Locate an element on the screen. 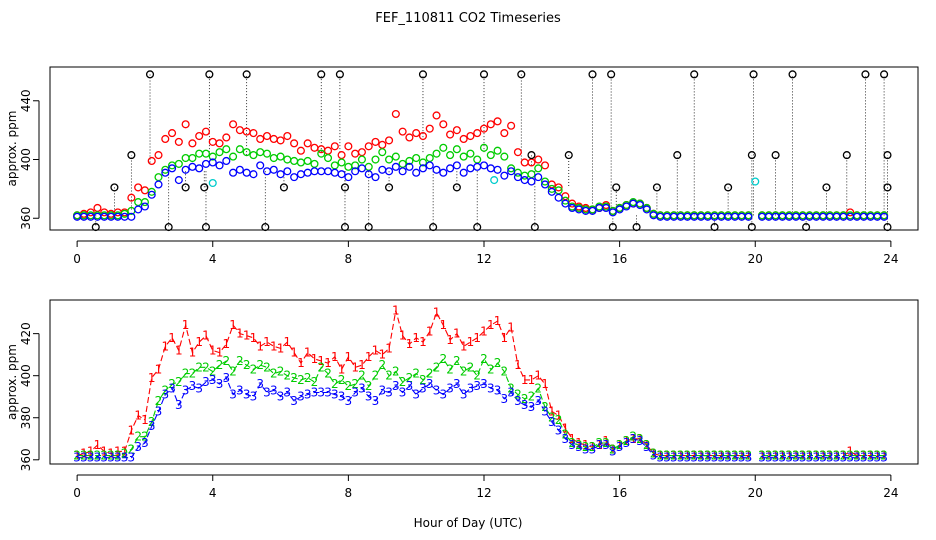 The width and height of the screenshot is (936, 540). y-tick-label: 400 is located at coordinates (26, 159).